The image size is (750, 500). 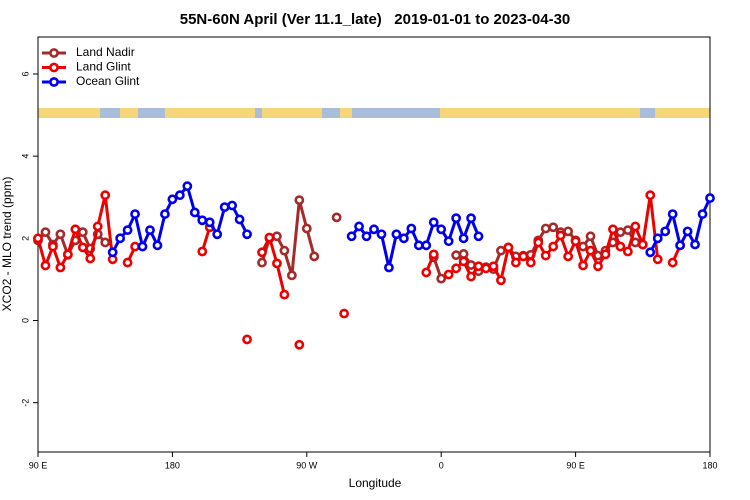 I want to click on legend-label: Ocean Glint, so click(x=108, y=81).